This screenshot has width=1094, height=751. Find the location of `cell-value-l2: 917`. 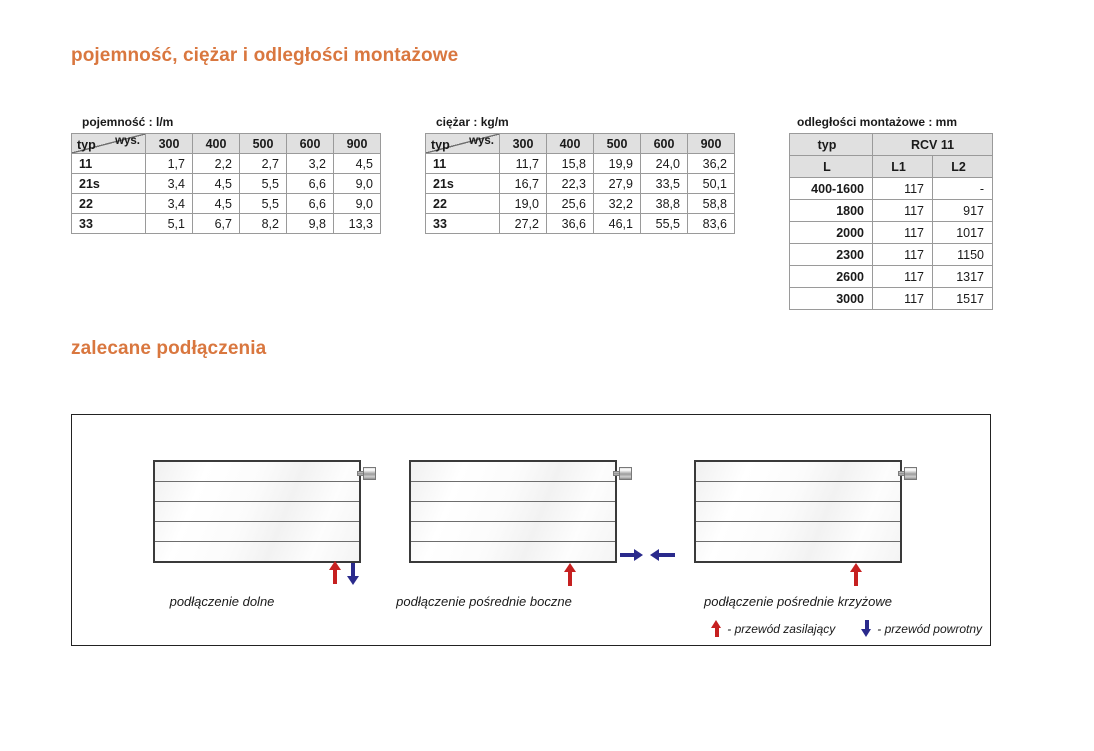

cell-value-l2: 917 is located at coordinates (962, 210).